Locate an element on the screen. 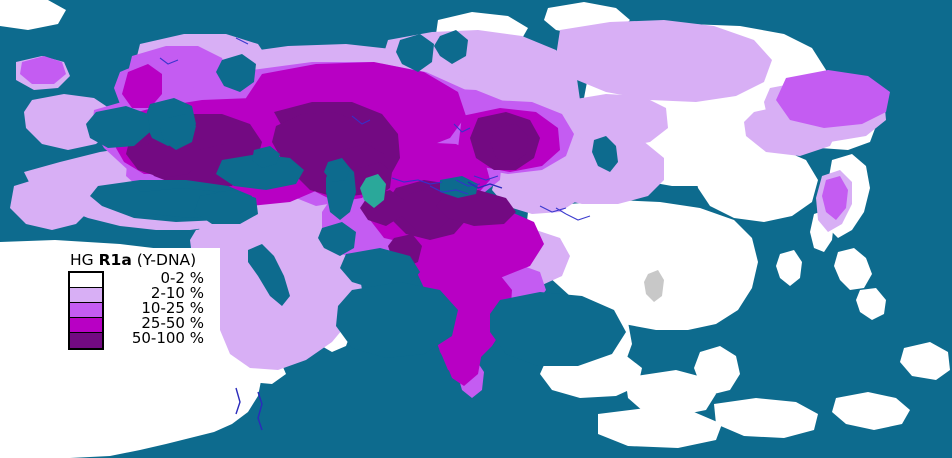  no-data-region is located at coordinates (654, 286).